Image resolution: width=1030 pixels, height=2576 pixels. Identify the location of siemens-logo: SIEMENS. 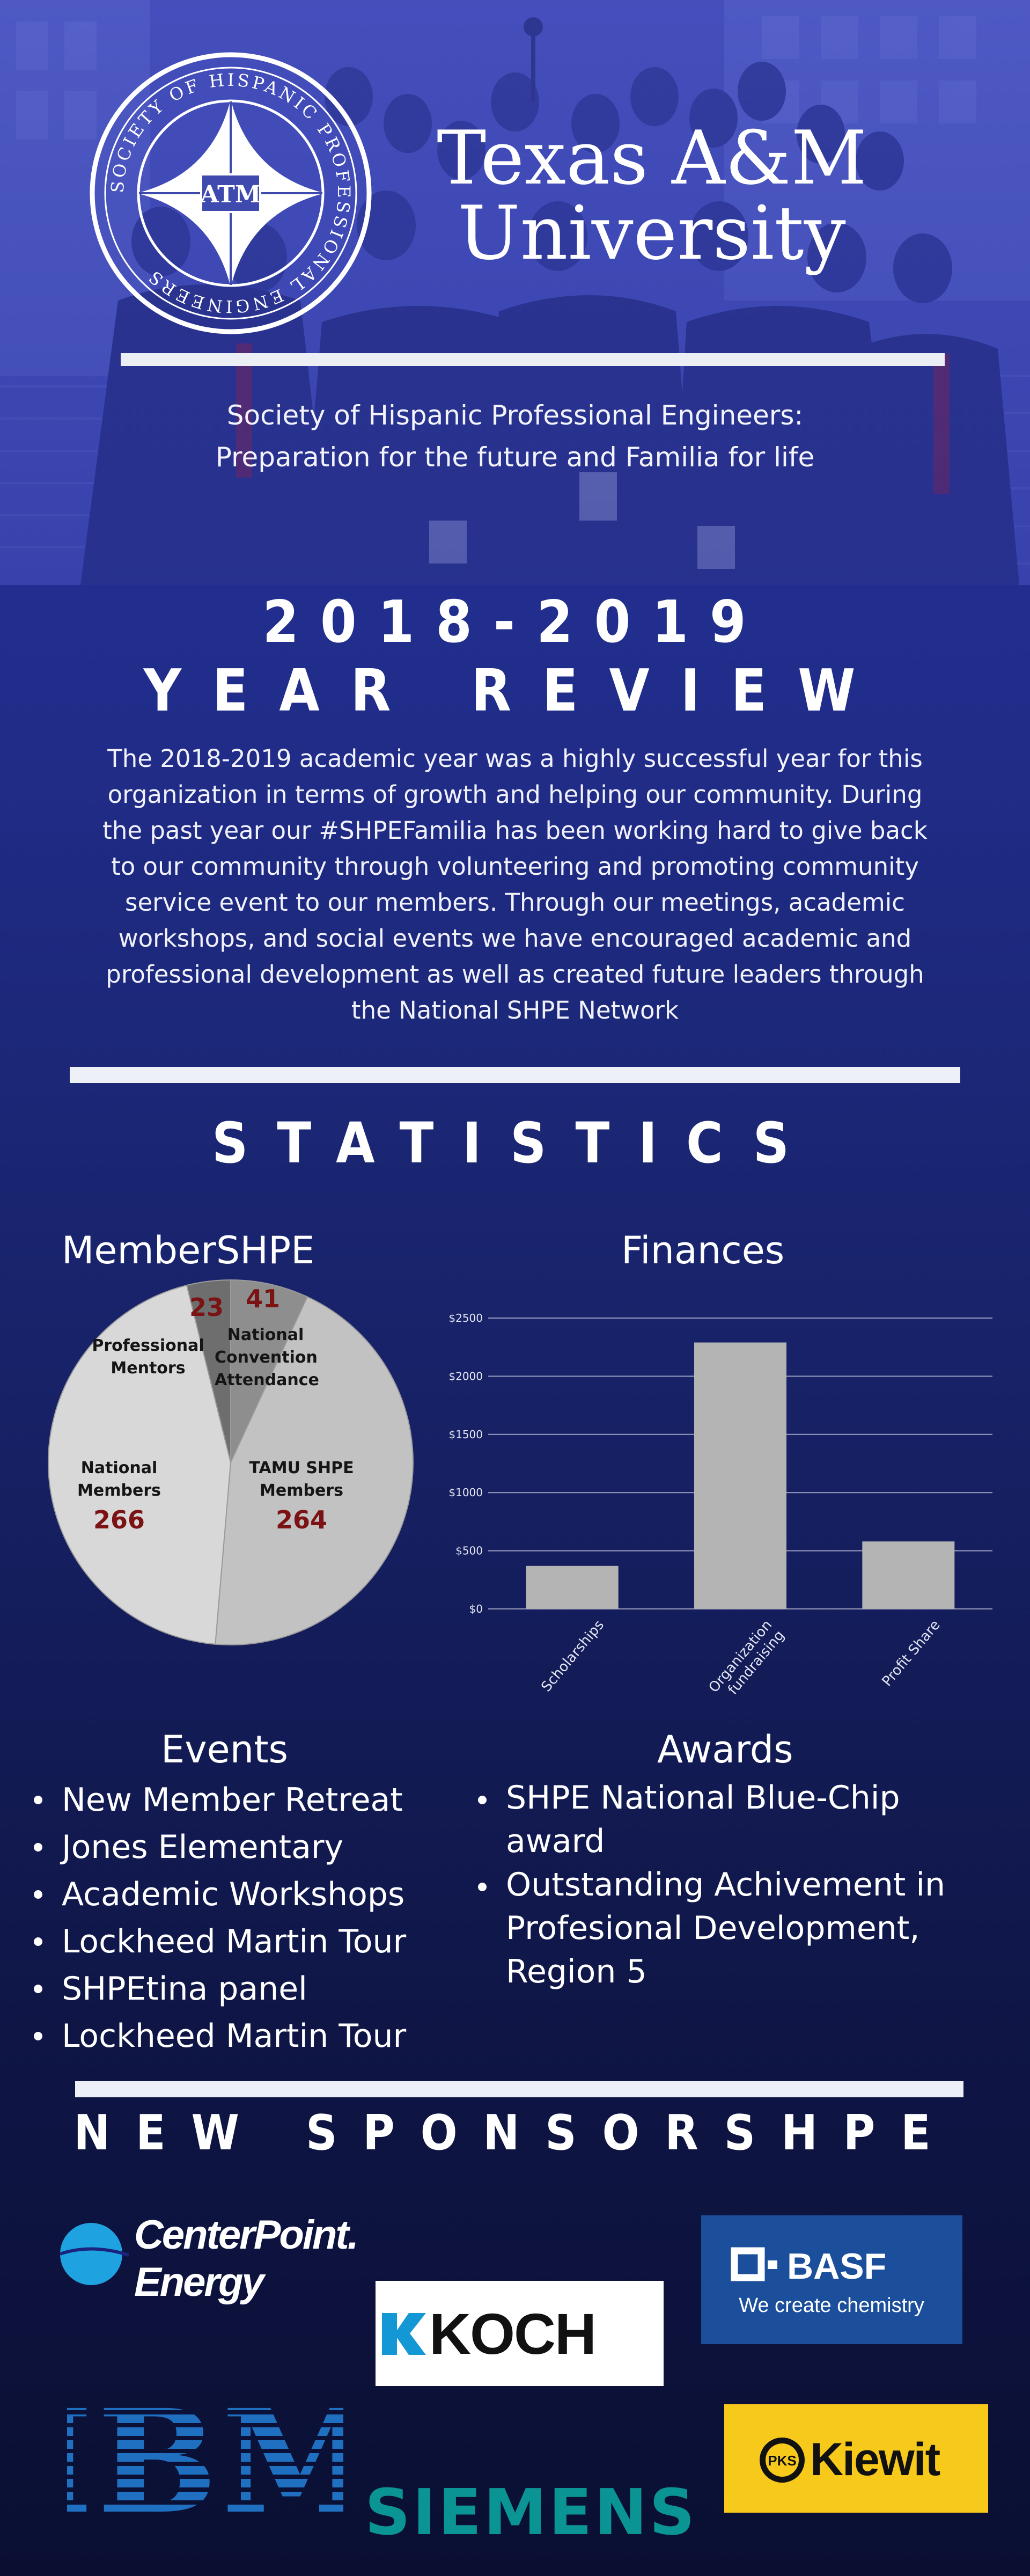
(531, 2512).